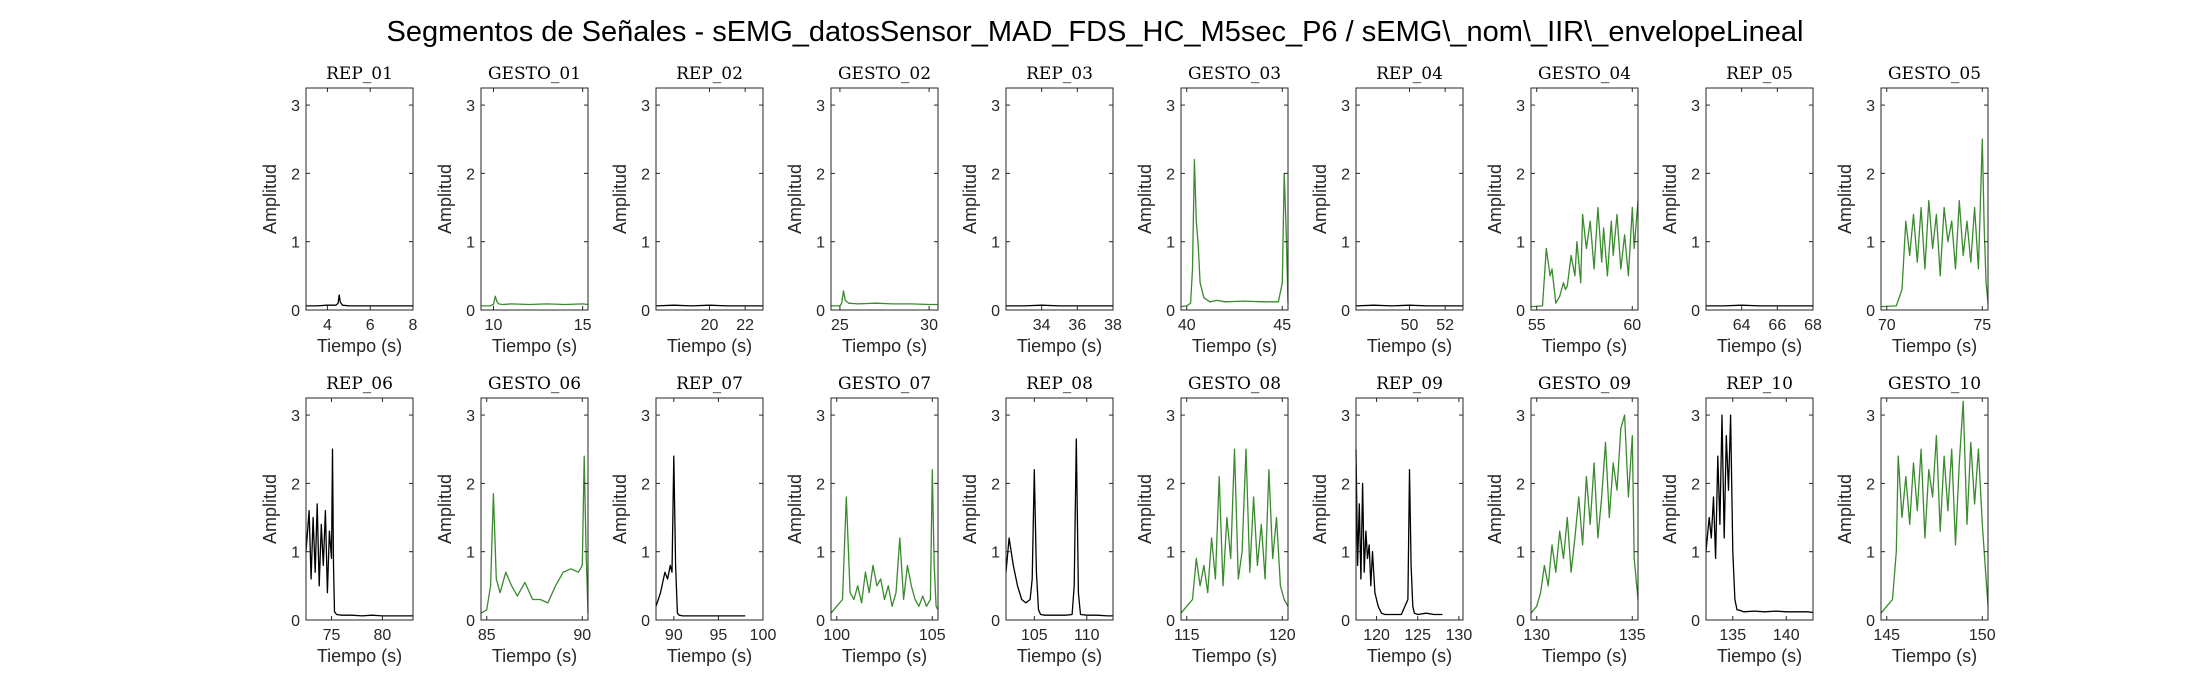 This screenshot has width=2187, height=688. Describe the element at coordinates (1409, 384) in the screenshot. I see `subplot-title: REP_09` at that location.